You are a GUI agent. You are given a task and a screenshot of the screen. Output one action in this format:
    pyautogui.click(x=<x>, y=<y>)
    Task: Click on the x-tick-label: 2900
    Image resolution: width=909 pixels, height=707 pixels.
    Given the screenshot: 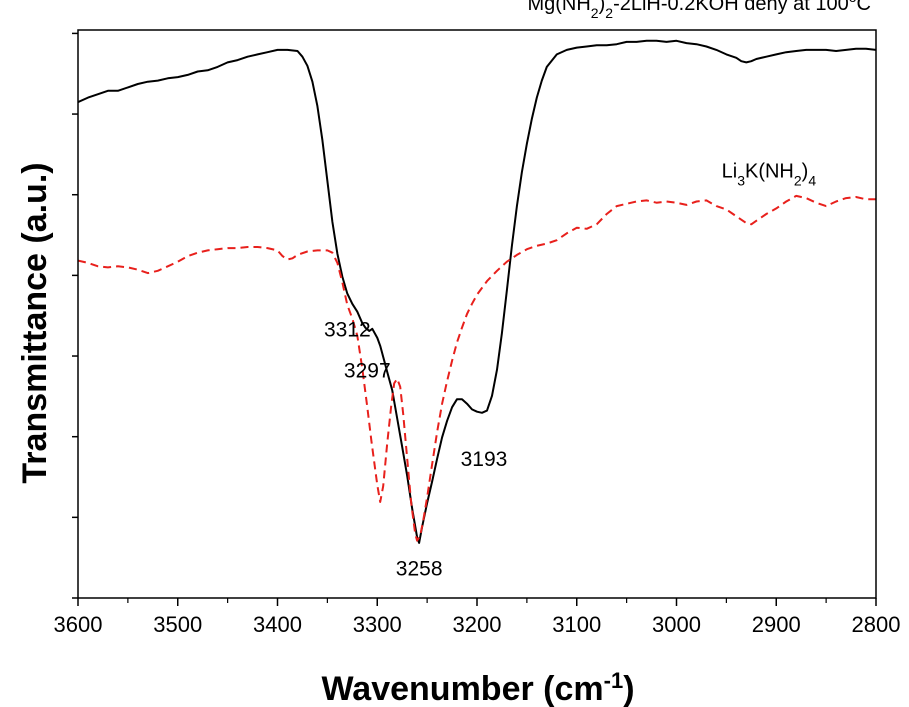 What is the action you would take?
    pyautogui.click(x=776, y=624)
    